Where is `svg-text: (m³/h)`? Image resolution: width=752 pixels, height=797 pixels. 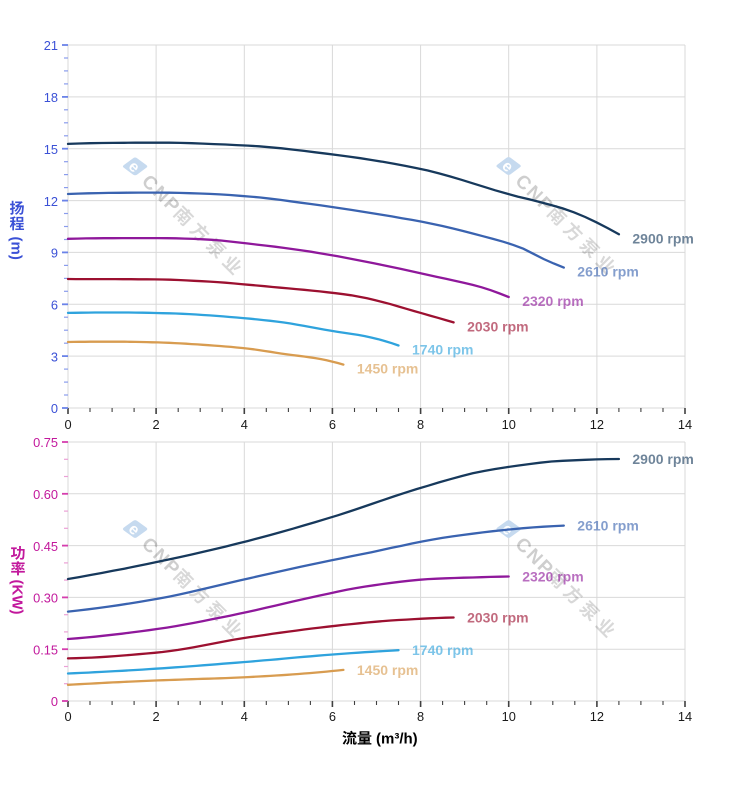 svg-text: (m³/h) is located at coordinates (397, 739).